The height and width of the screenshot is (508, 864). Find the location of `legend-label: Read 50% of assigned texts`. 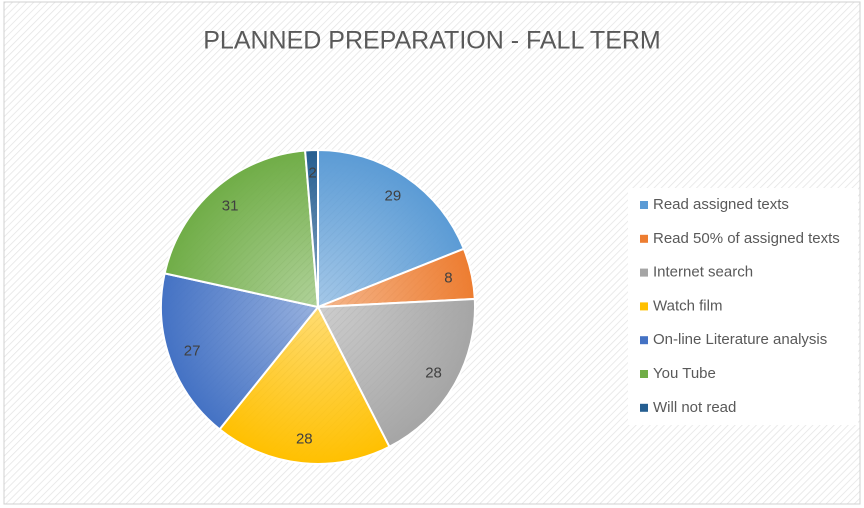

legend-label: Read 50% of assigned texts is located at coordinates (746, 238).